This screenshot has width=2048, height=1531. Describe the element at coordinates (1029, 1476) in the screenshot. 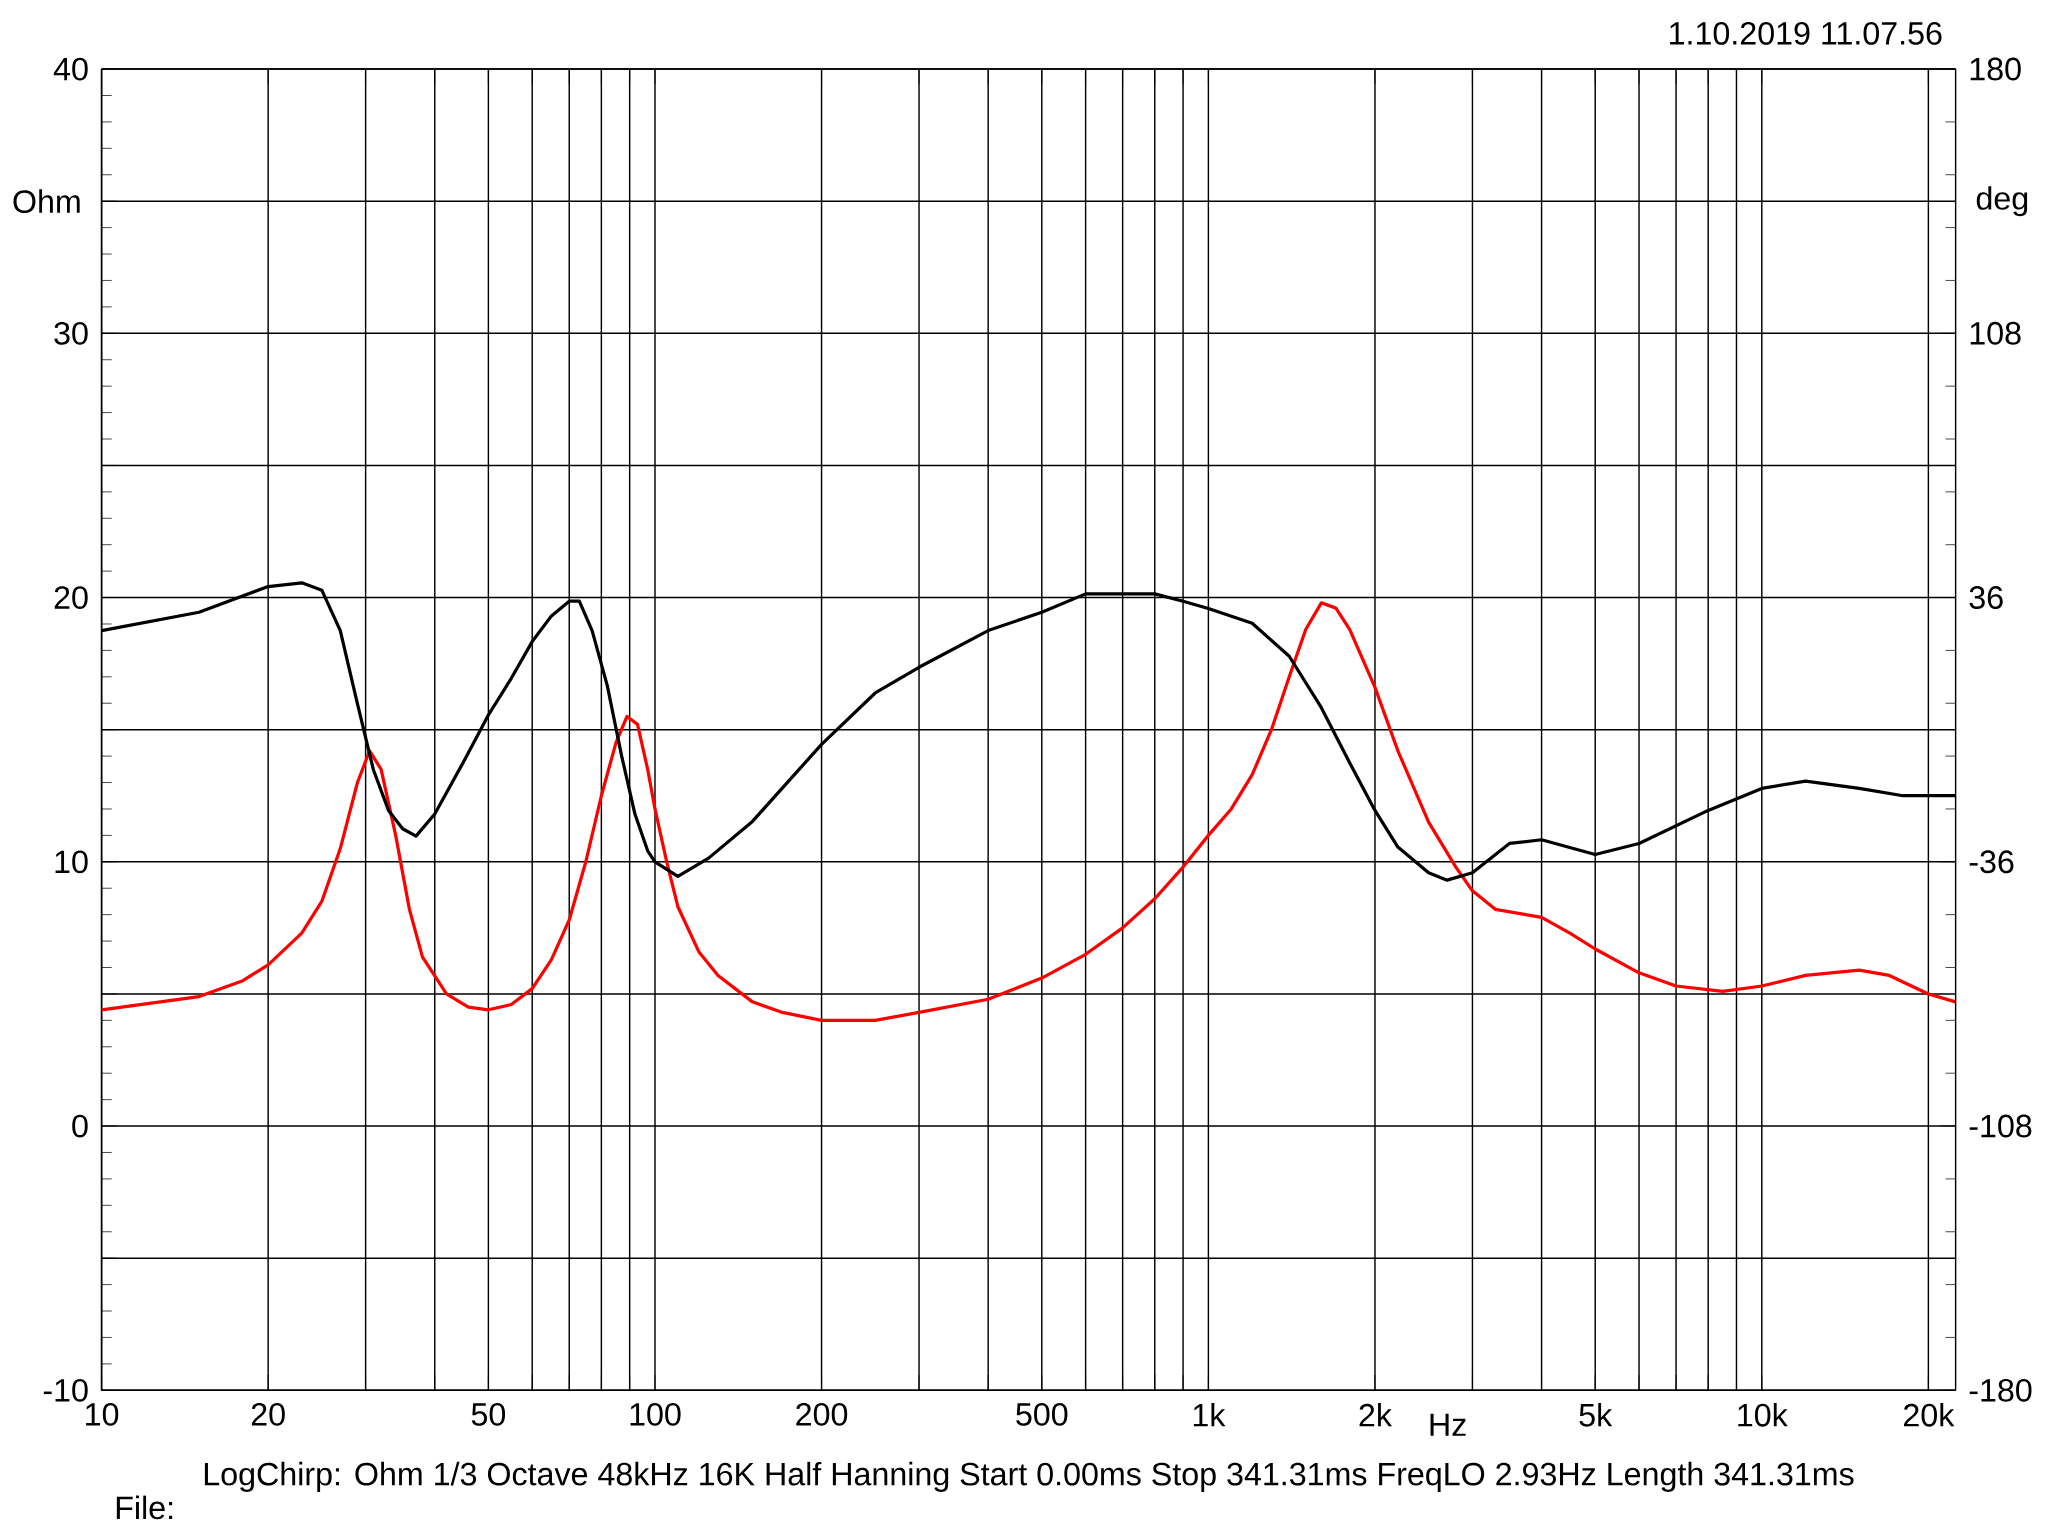

I see `text: LogChirp: Ohm 1/3 Octave 48kHz 16K Half Hanning Start 0.00ms Stop 341.31ms FreqLO 2.93Hz Length 341.31ms` at that location.